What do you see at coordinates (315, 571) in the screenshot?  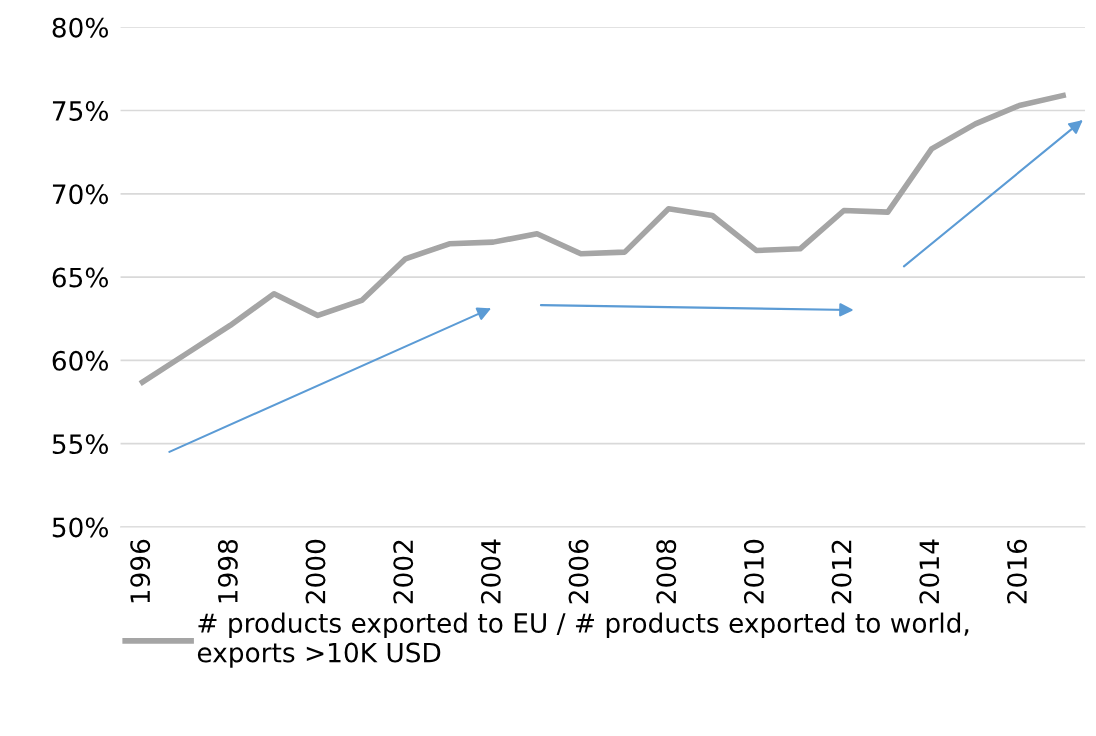 I see `x-tick-label: 2000` at bounding box center [315, 571].